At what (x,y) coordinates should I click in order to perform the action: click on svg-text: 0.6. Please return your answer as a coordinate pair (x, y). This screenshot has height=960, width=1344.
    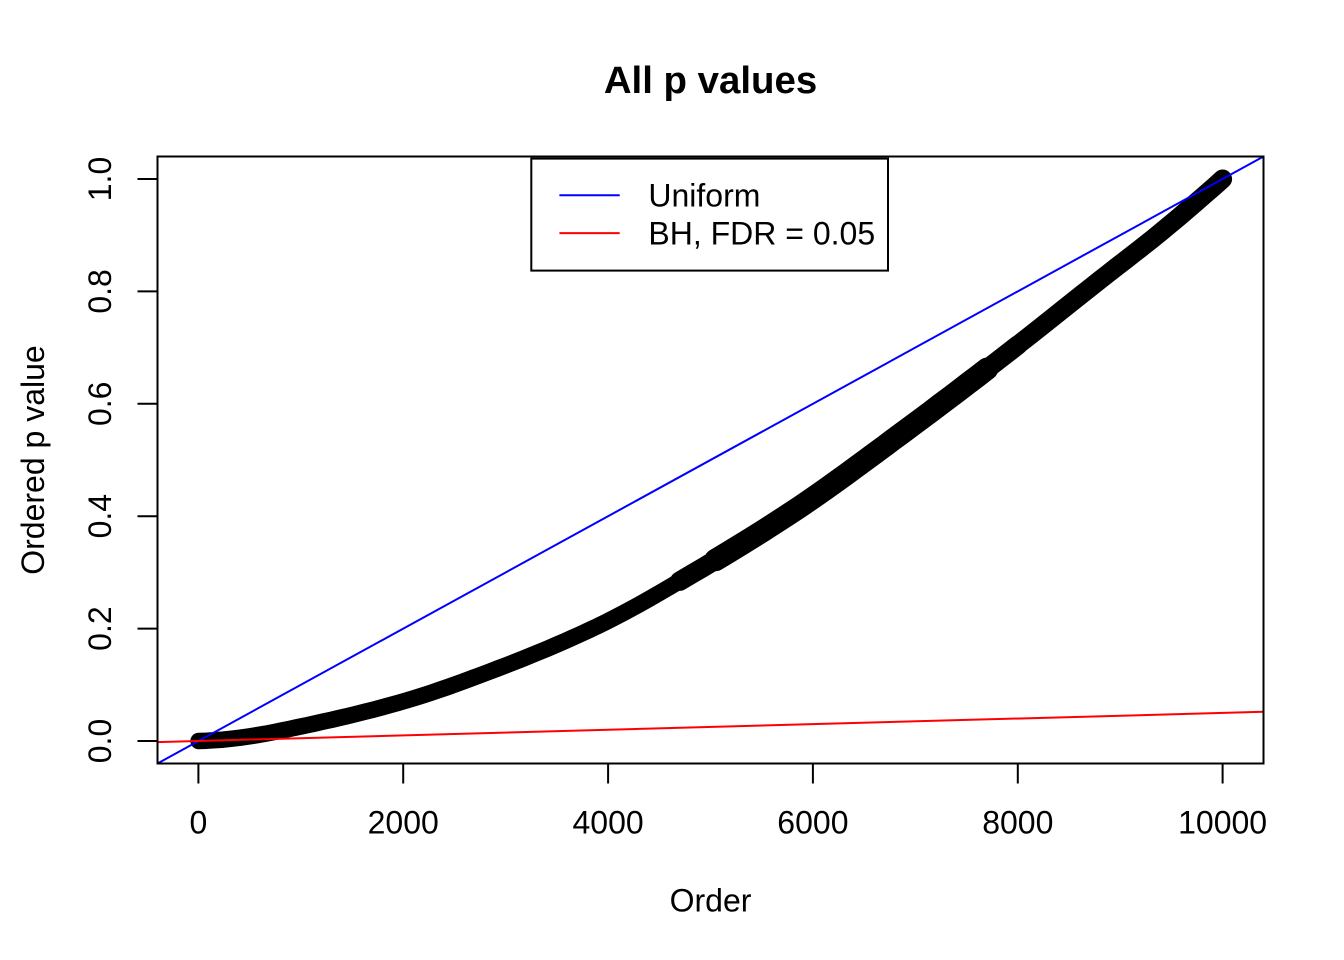
    Looking at the image, I should click on (100, 404).